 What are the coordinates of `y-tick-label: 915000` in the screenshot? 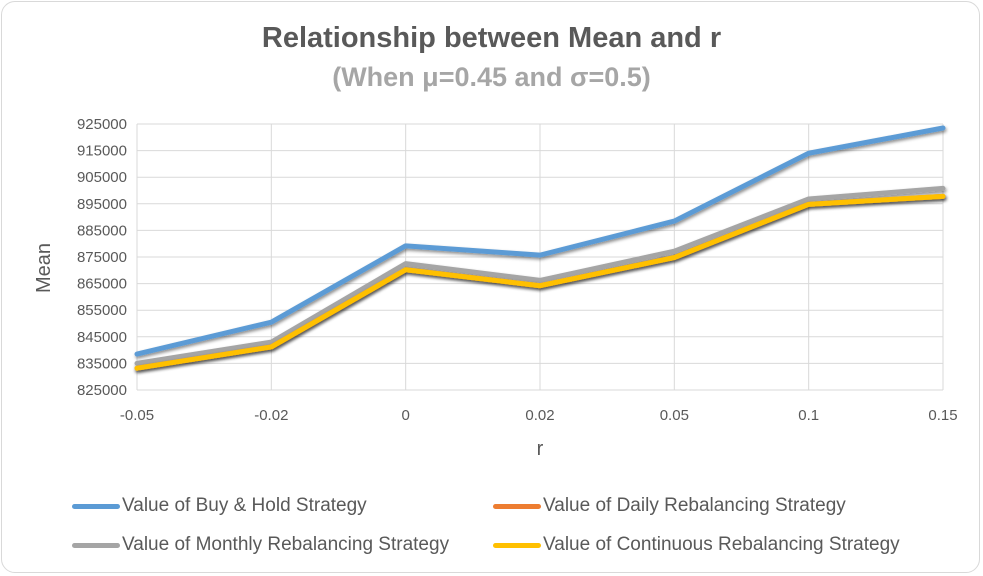 It's located at (102, 151).